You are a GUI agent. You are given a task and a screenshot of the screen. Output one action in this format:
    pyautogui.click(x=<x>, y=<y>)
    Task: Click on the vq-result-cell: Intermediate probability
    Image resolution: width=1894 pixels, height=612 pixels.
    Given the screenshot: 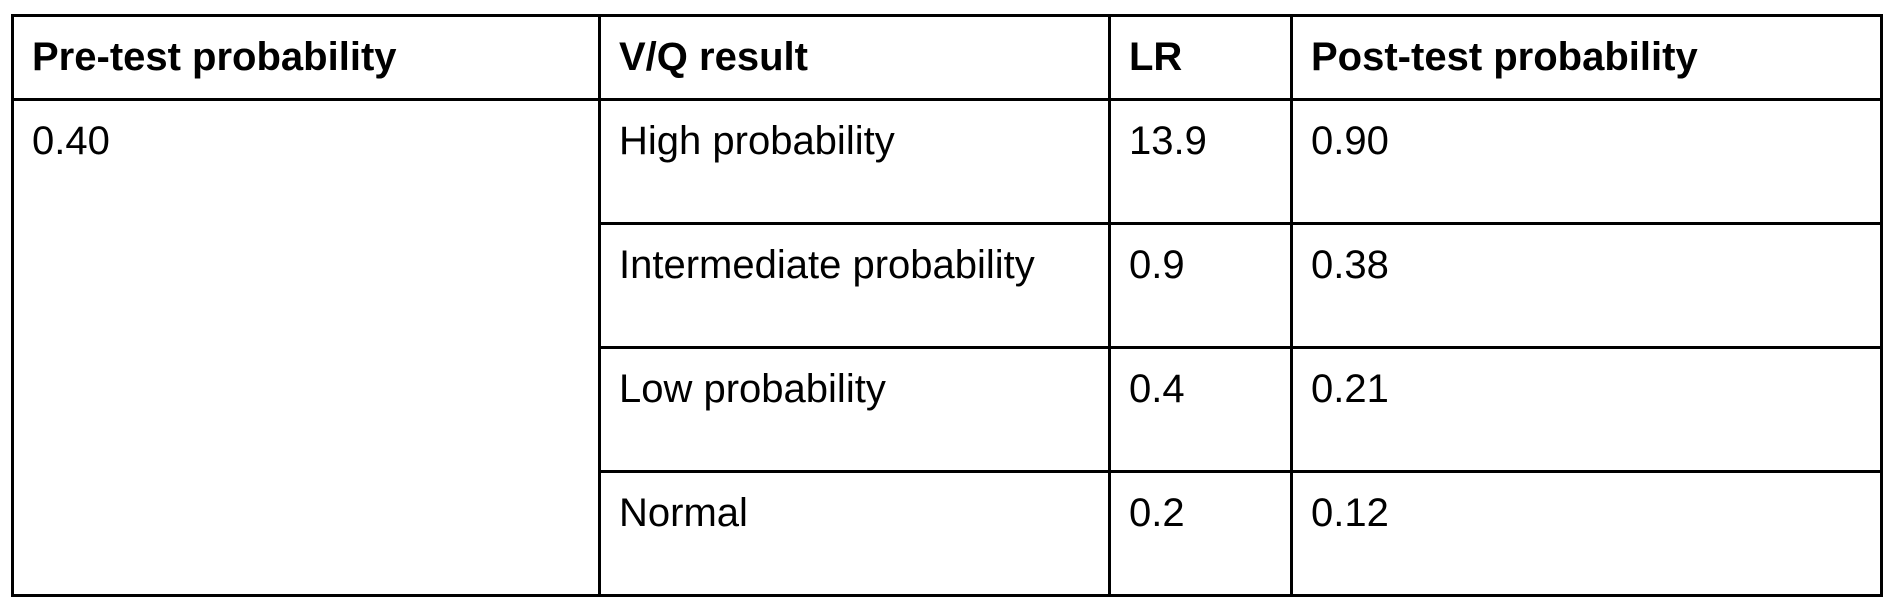 What is the action you would take?
    pyautogui.click(x=854, y=285)
    